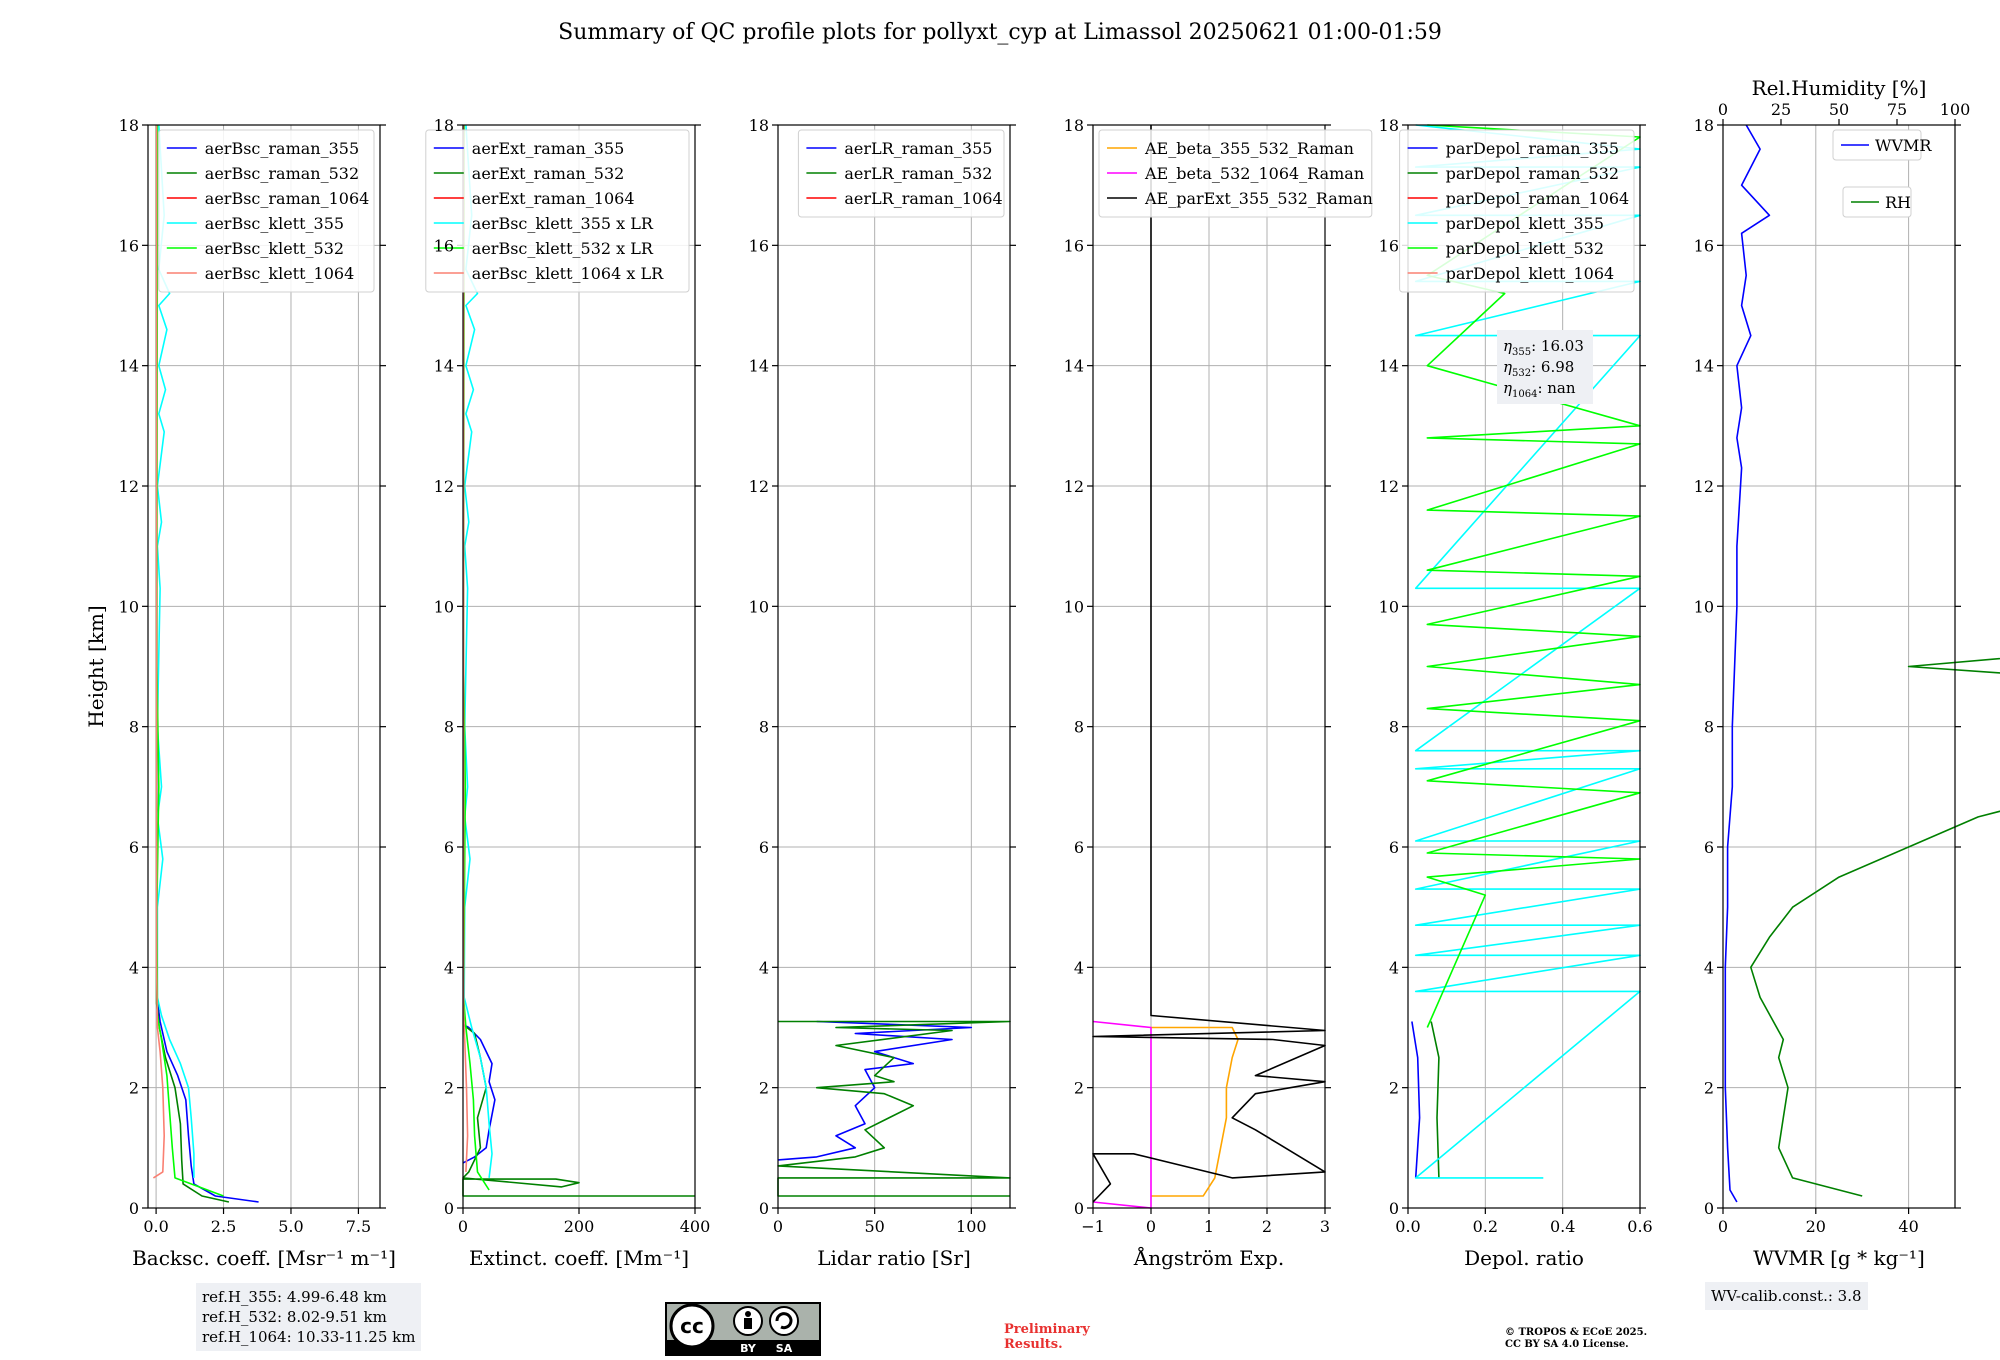 The image size is (2000, 1360). I want to click on x-tick-label: 400, so click(695, 1226).